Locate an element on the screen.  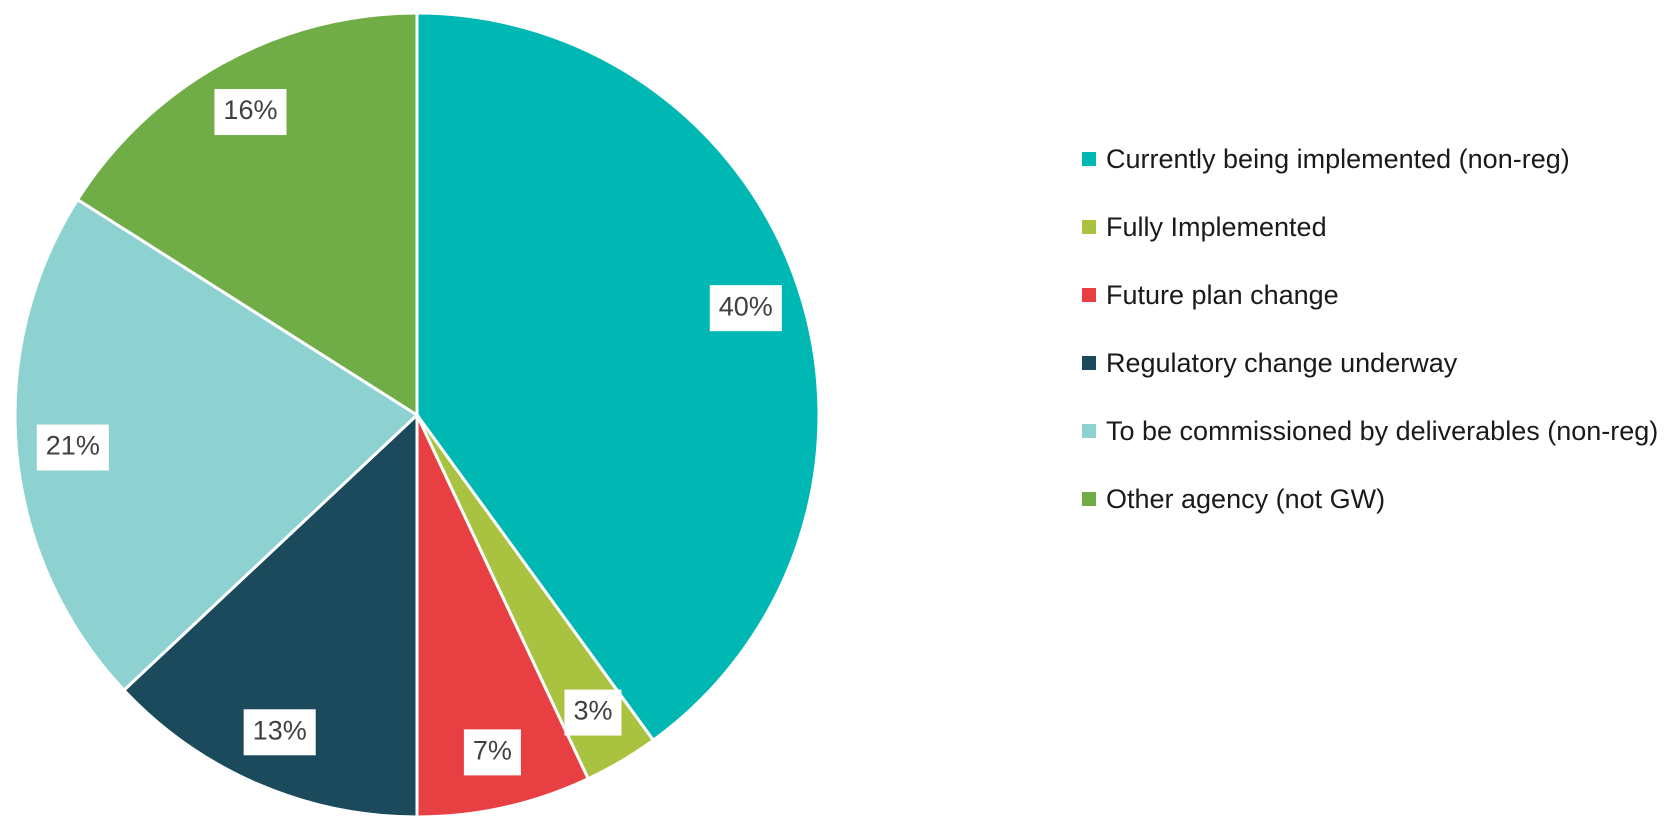
data-label: 3% is located at coordinates (593, 712).